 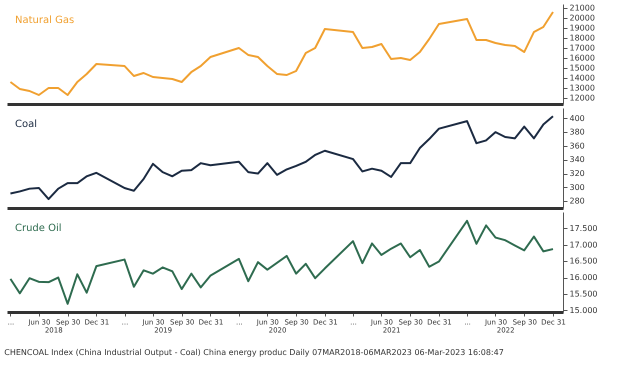 I want to click on y-tick-label: 15000, so click(x=582, y=68).